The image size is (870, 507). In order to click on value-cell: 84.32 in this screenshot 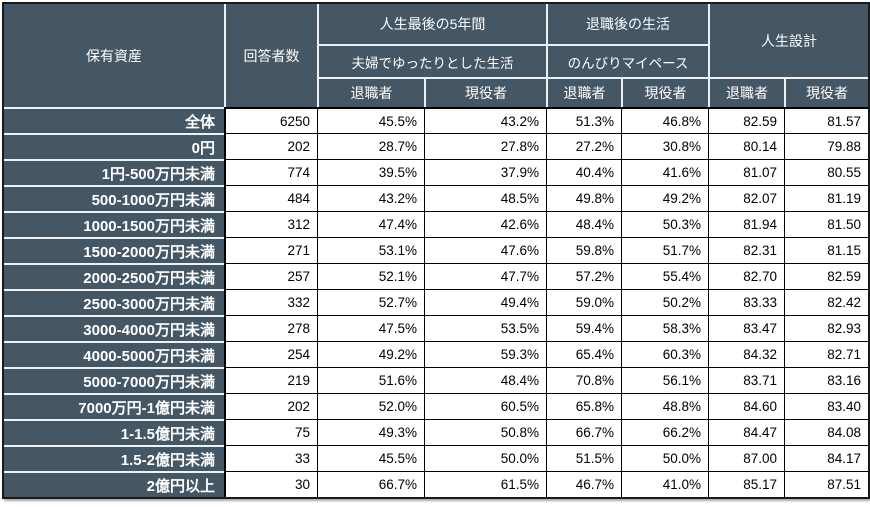, I will do `click(746, 354)`.